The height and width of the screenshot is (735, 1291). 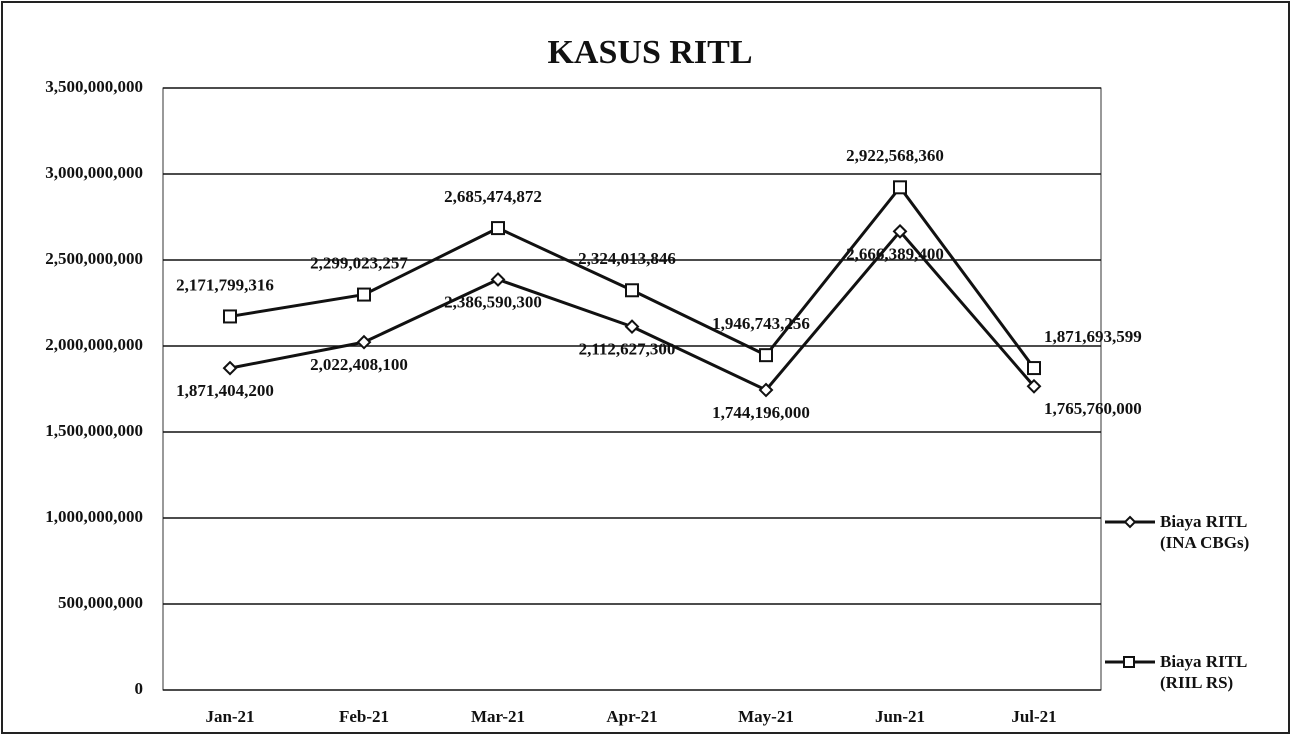 What do you see at coordinates (225, 390) in the screenshot?
I see `data-label: 1,871,404,200` at bounding box center [225, 390].